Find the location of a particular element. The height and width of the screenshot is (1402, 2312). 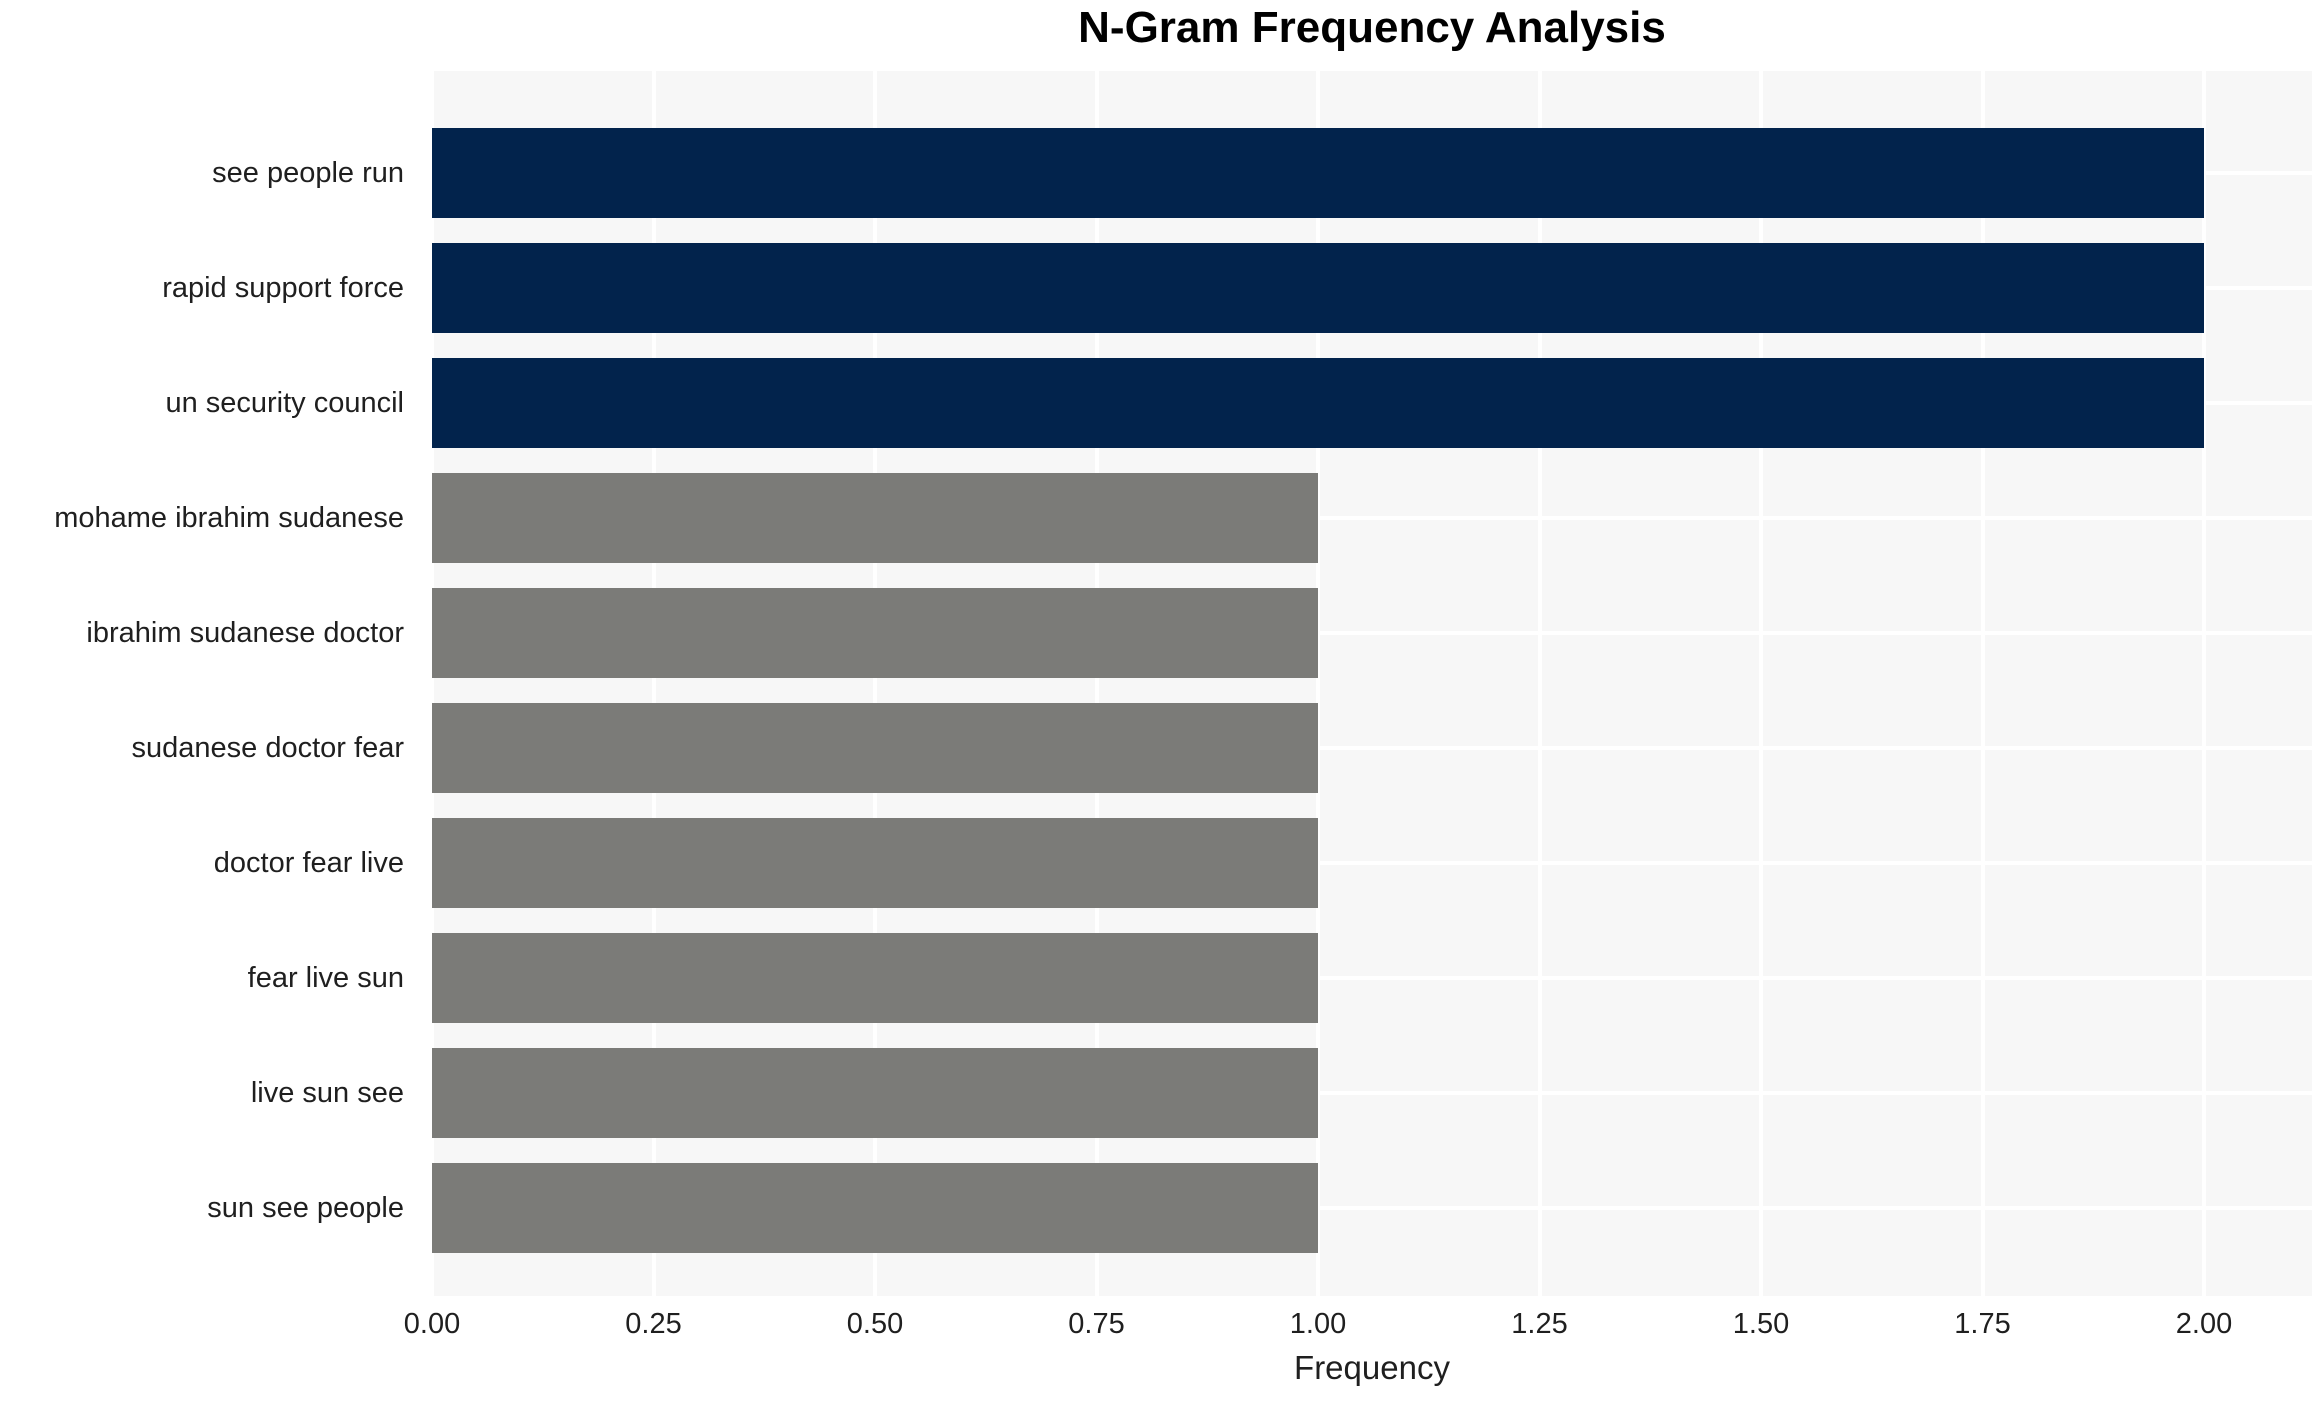

y-tick-label: mohame ibrahim sudanese is located at coordinates (229, 518).